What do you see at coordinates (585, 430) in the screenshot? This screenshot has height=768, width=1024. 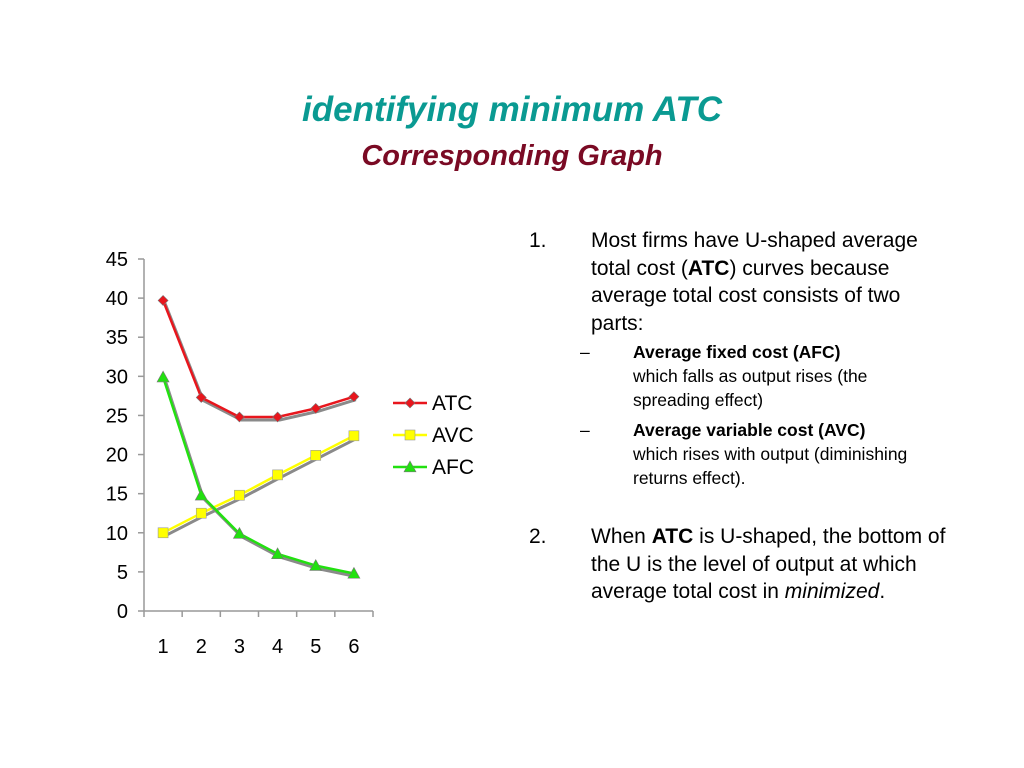 I see `sub-avc-dash: –` at bounding box center [585, 430].